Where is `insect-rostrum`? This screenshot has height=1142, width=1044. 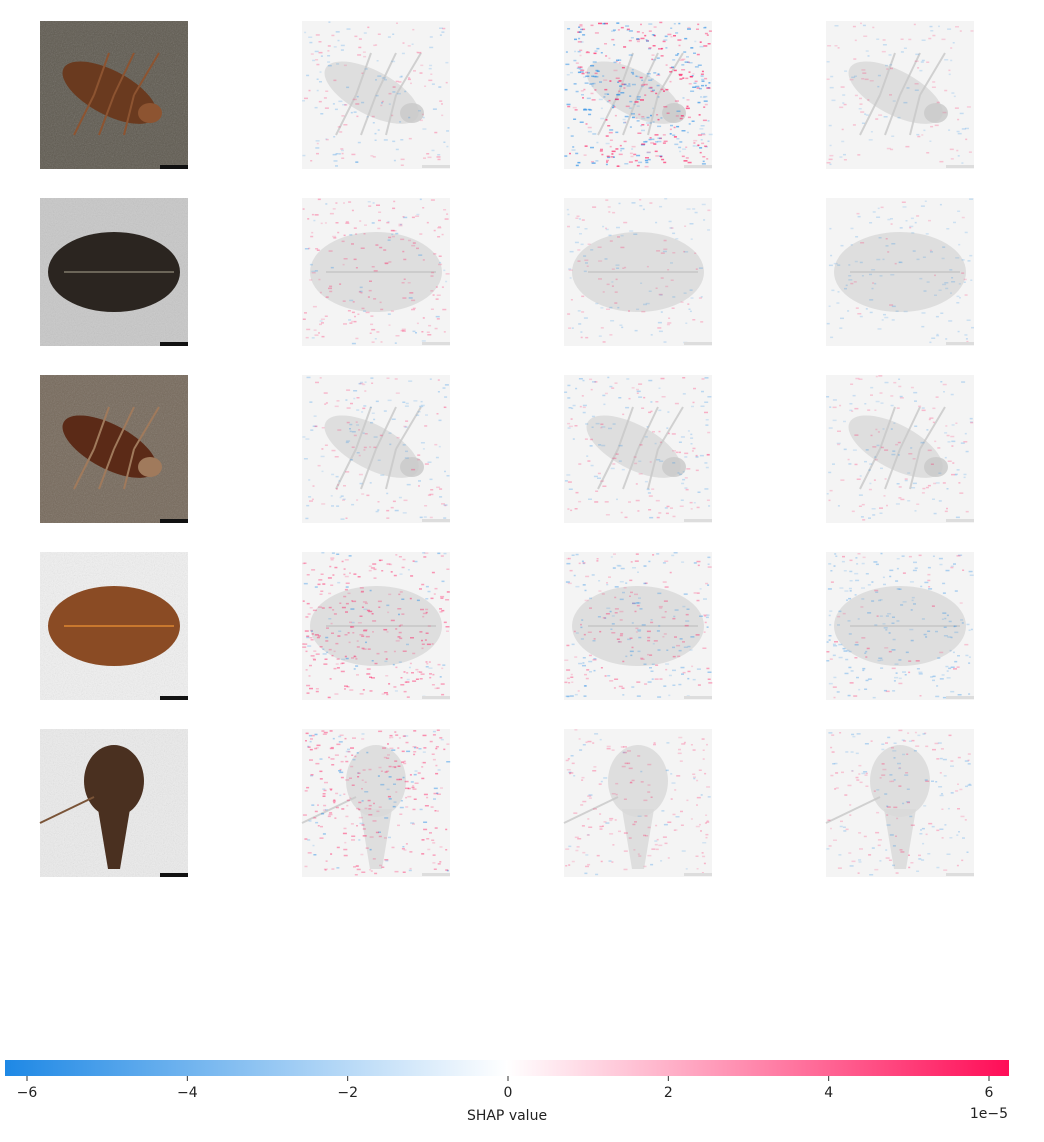
insect-rostrum is located at coordinates (900, 839).